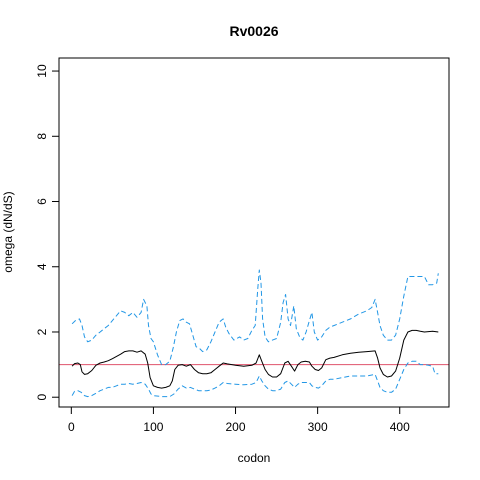  I want to click on omega-line, so click(255, 359).